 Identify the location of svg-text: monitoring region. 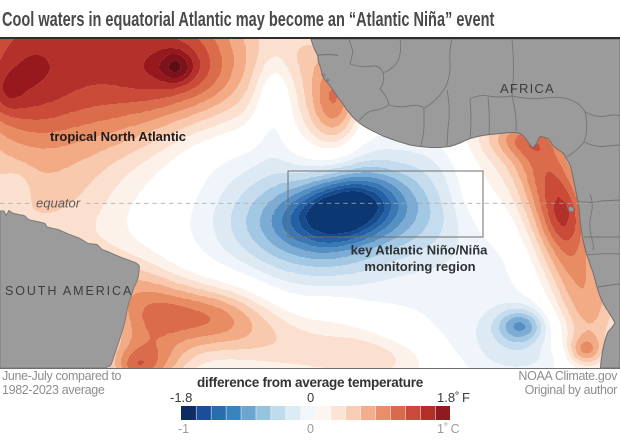
(419, 266).